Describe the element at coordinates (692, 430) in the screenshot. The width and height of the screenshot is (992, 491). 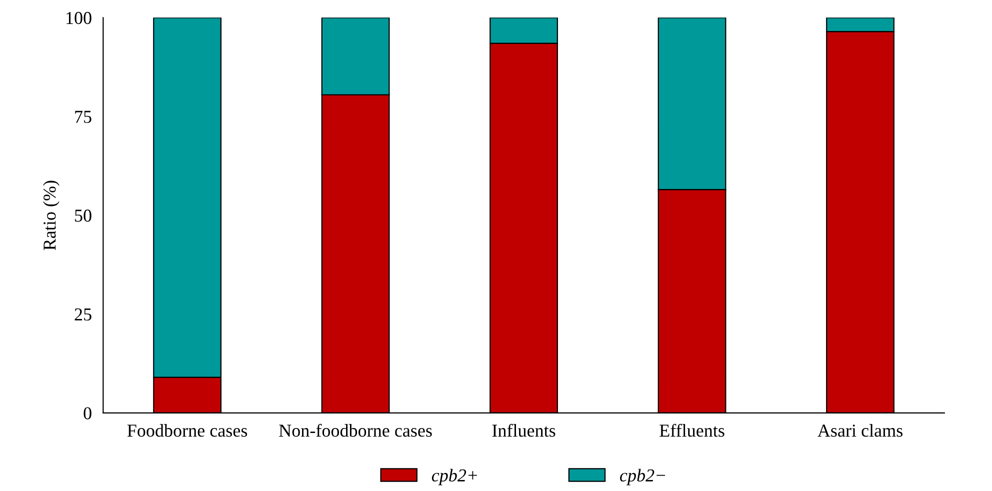
I see `x-tick-label: Effluents` at that location.